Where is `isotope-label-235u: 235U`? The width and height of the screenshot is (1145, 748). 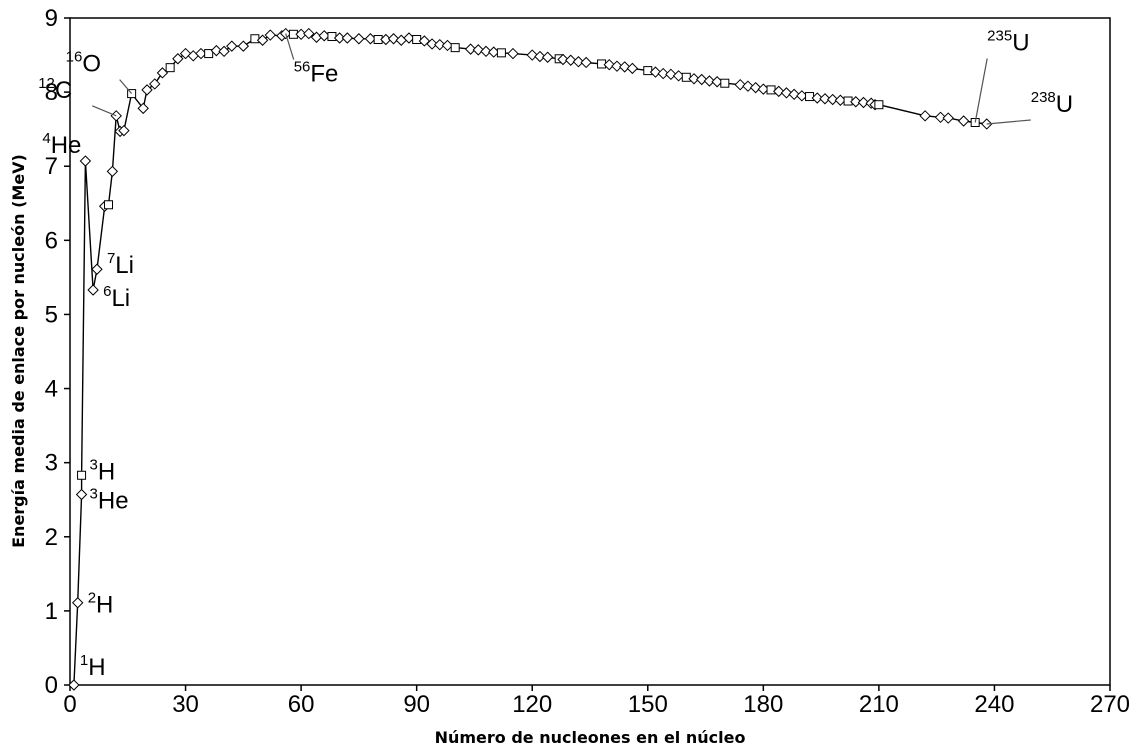 isotope-label-235u: 235U is located at coordinates (1008, 41).